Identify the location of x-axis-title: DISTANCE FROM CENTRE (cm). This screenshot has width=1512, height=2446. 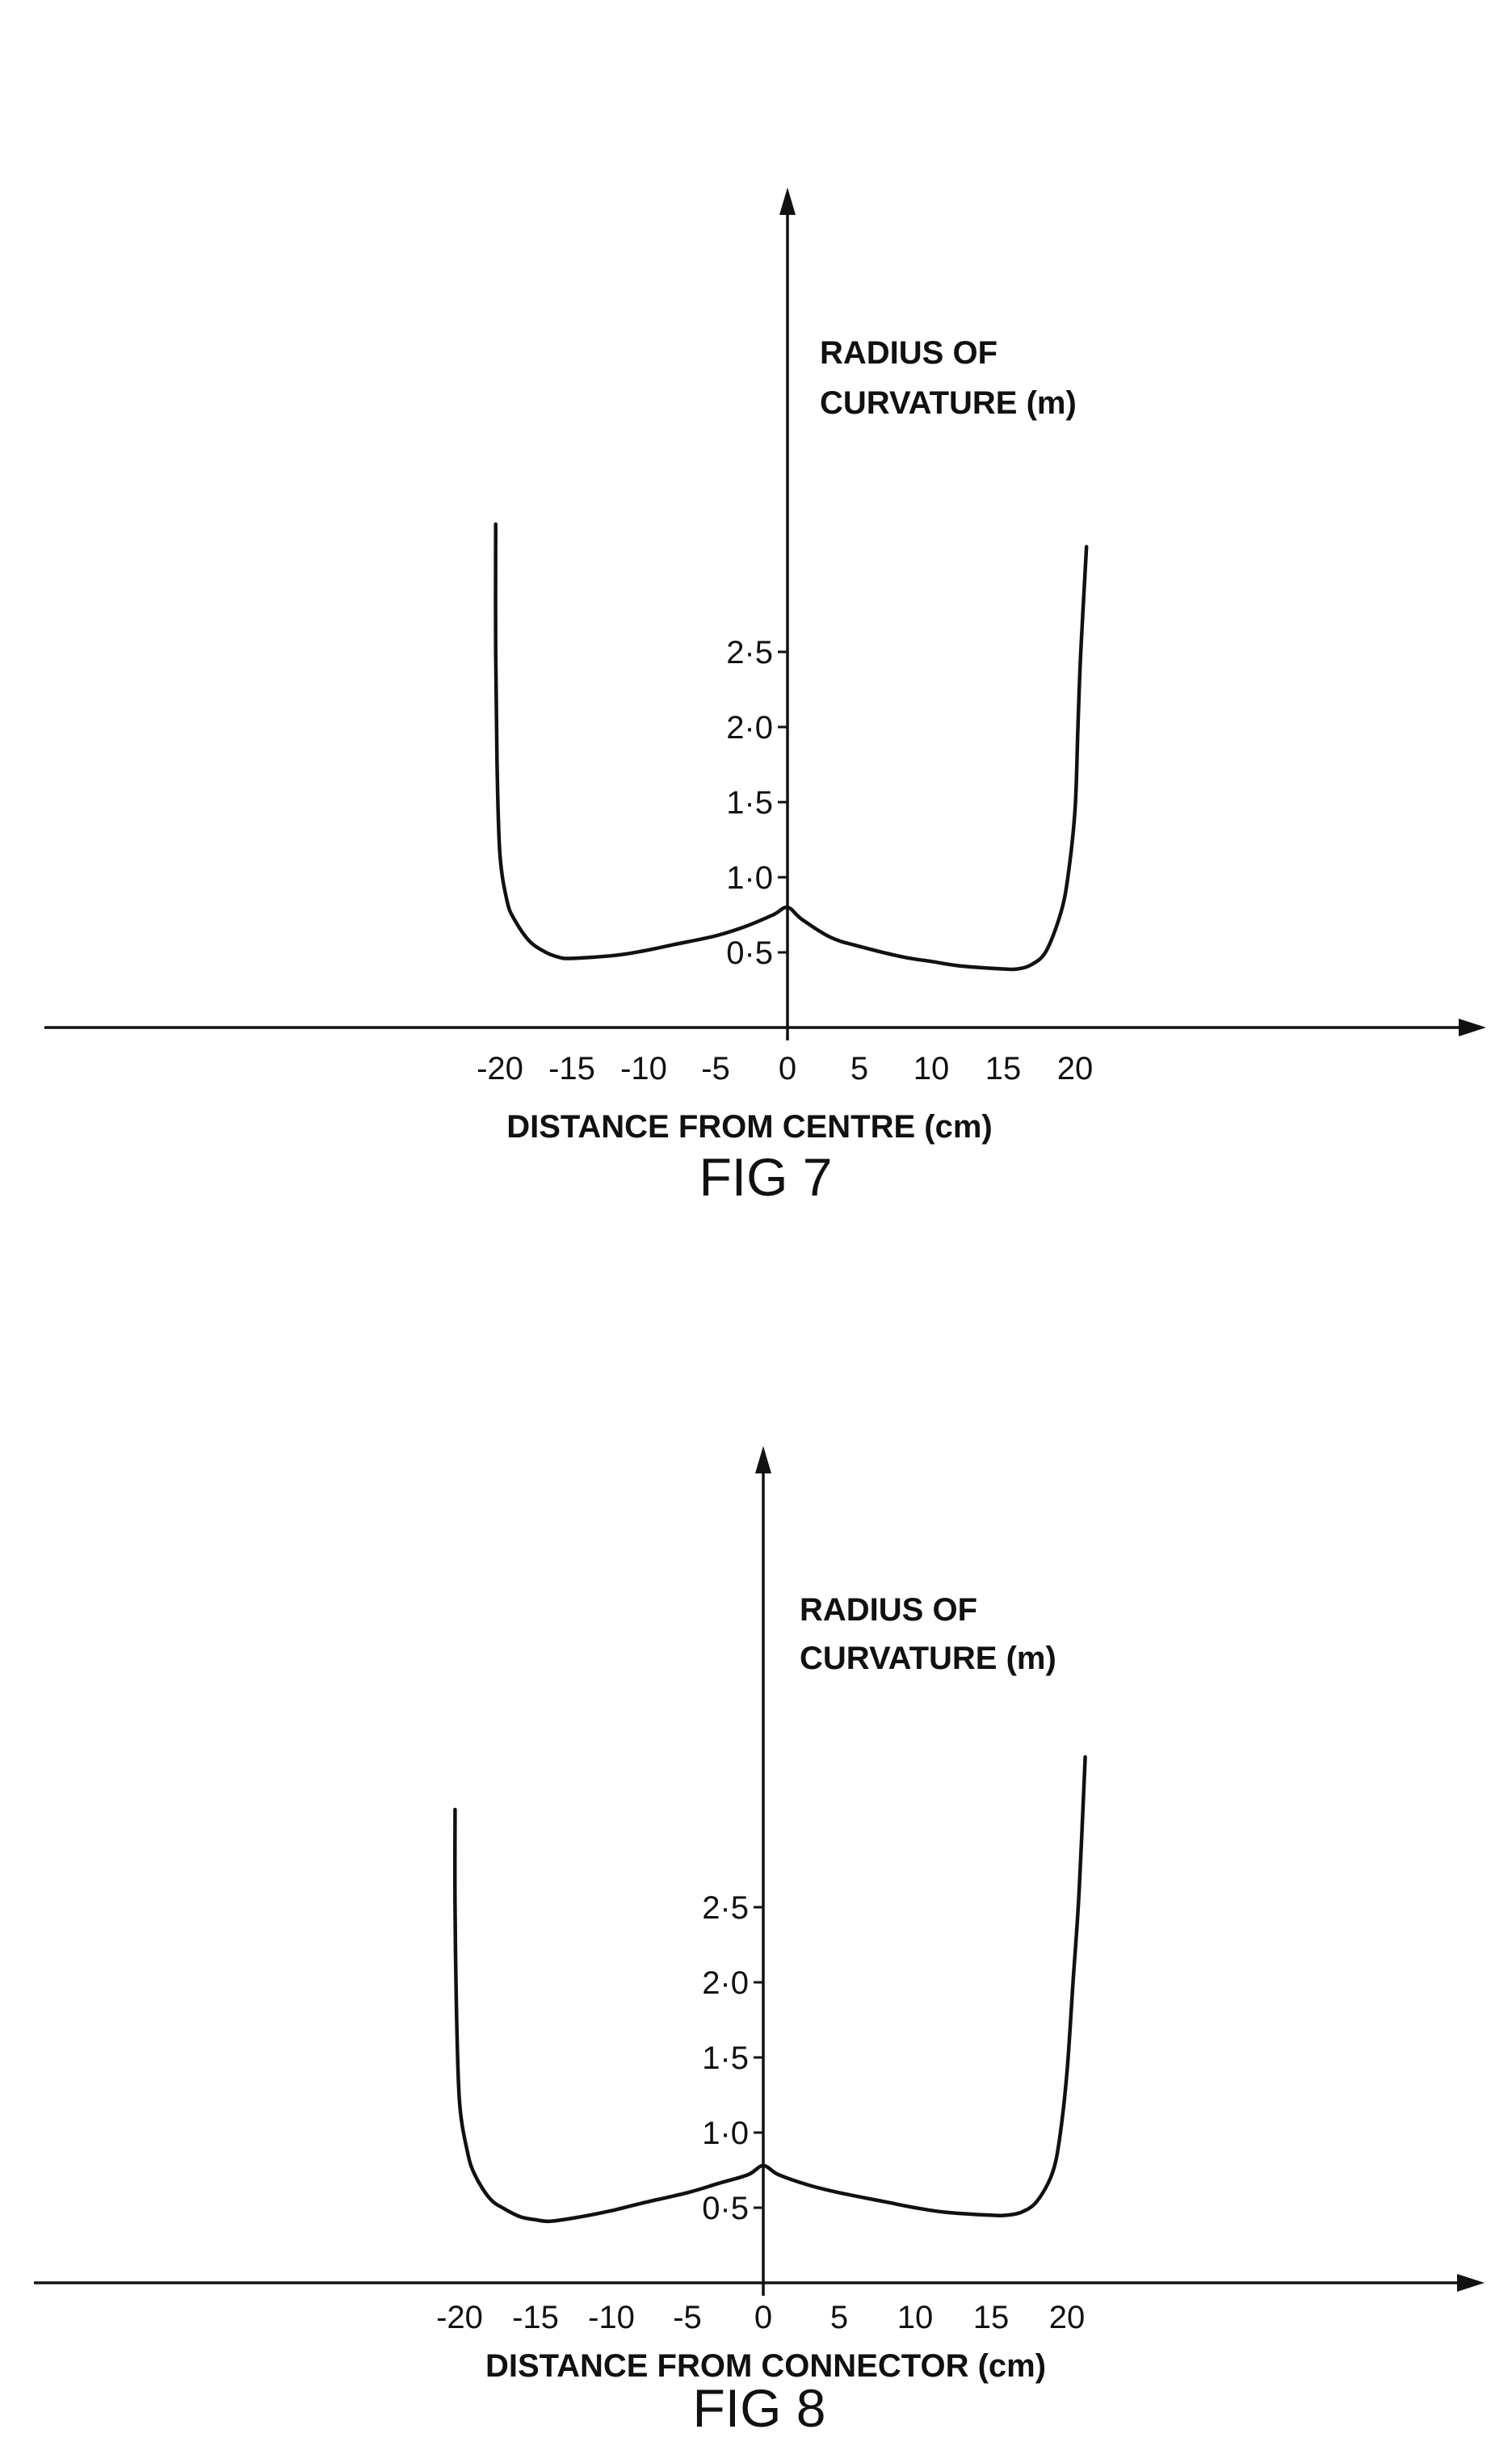
(749, 1127).